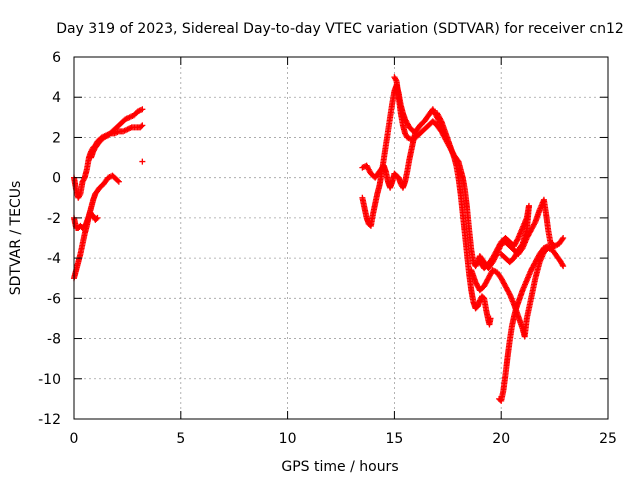  I want to click on y-tick-label: 4, so click(56, 98).